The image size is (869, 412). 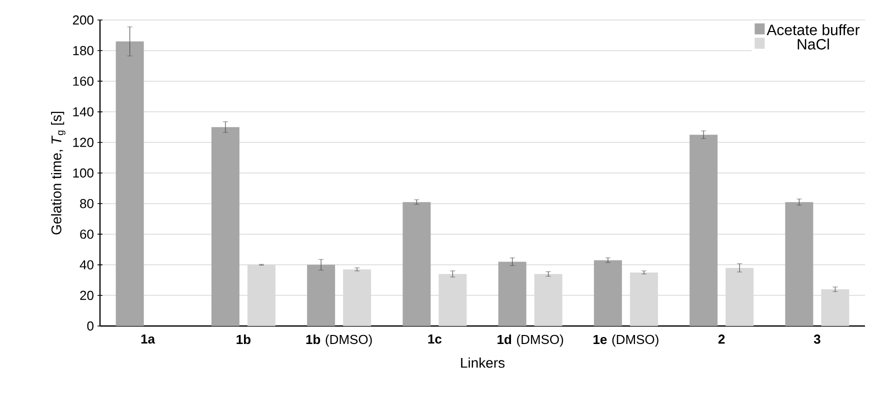 What do you see at coordinates (87, 203) in the screenshot?
I see `y-tick-label: 80` at bounding box center [87, 203].